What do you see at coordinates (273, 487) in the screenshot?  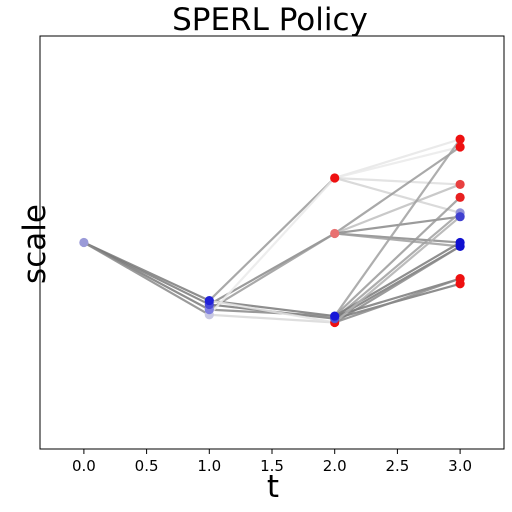 I see `x-axis-label: t` at bounding box center [273, 487].